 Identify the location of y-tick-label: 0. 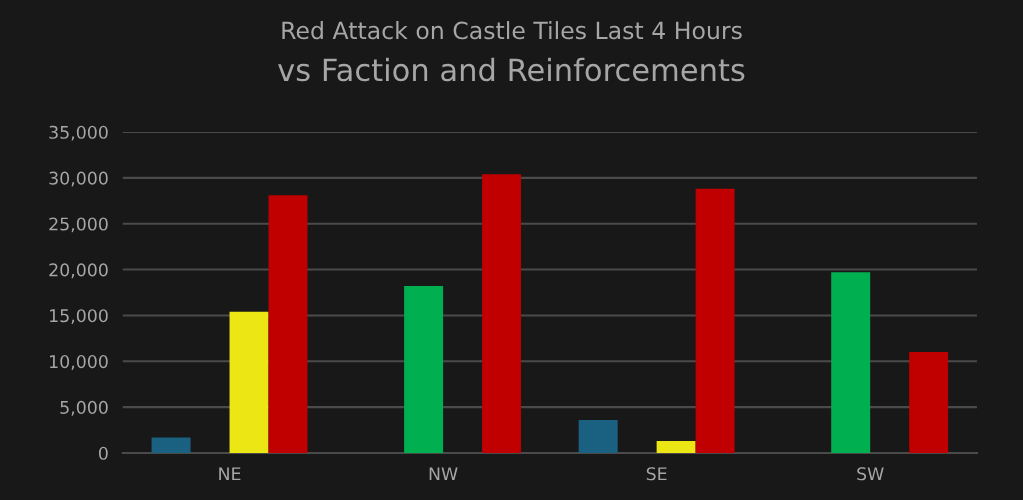
(103, 453).